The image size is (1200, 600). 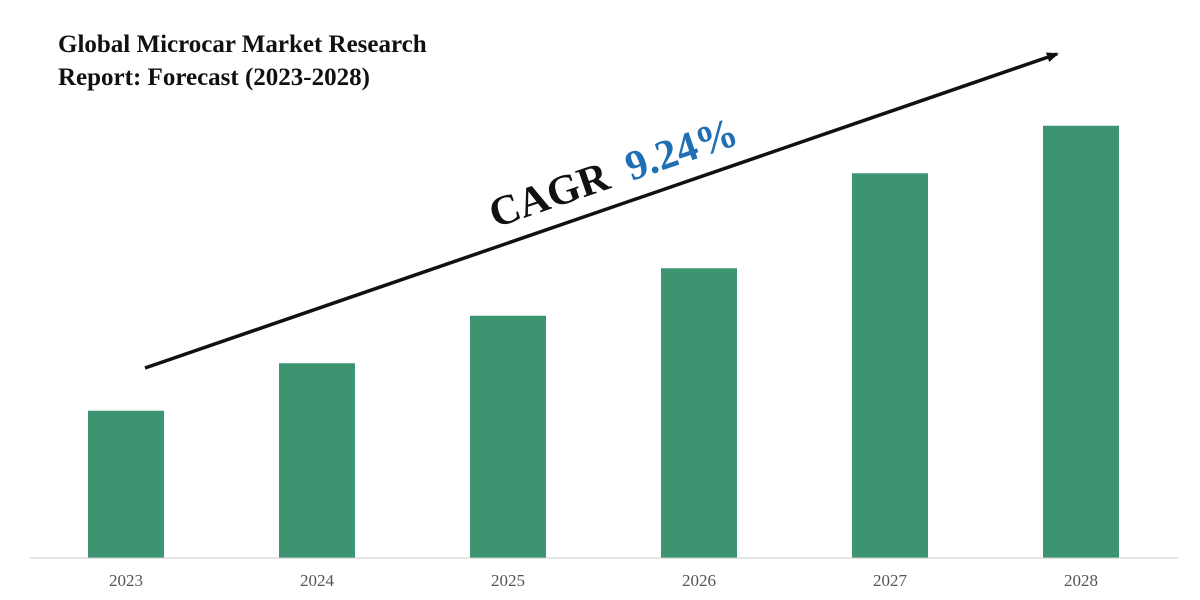 What do you see at coordinates (549, 195) in the screenshot?
I see `cagr-prefix: CAGR` at bounding box center [549, 195].